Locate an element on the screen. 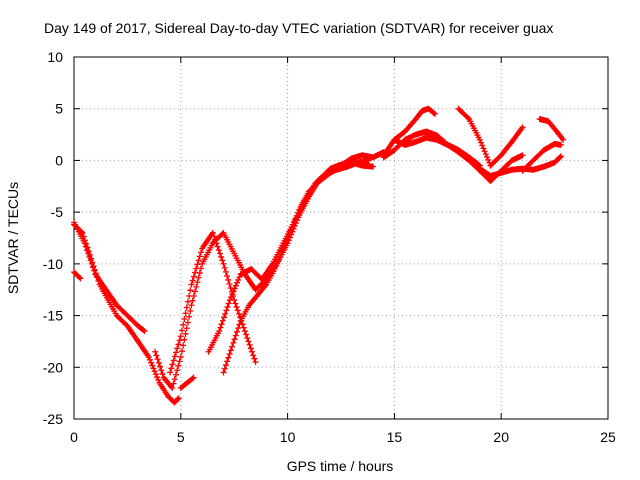 This screenshot has height=480, width=640. y-tick-label: 10 is located at coordinates (55, 57).